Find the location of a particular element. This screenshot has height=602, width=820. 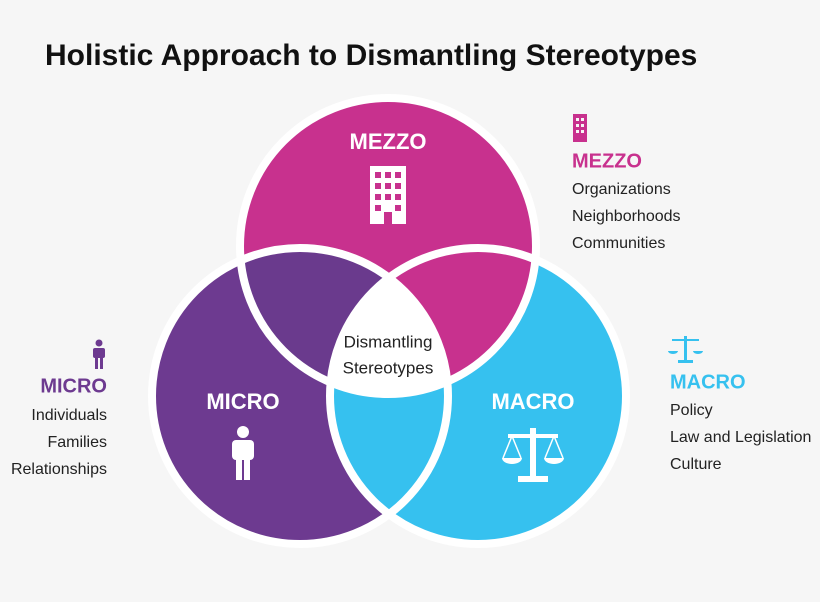

legend-item: Organizations is located at coordinates (621, 189).